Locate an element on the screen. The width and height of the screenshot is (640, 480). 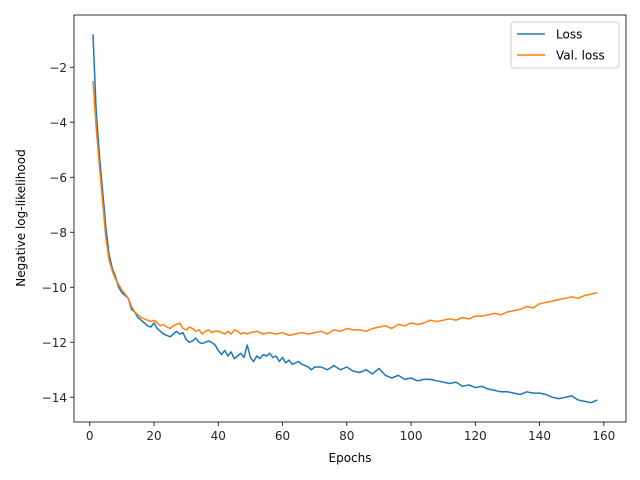
y-tick-label: −4 is located at coordinates (58, 123).